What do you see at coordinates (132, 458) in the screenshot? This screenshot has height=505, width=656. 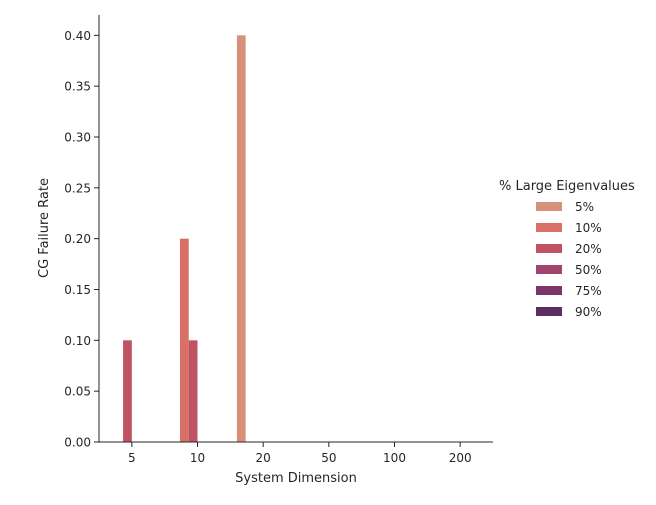 I see `x-tick-label: 5` at bounding box center [132, 458].